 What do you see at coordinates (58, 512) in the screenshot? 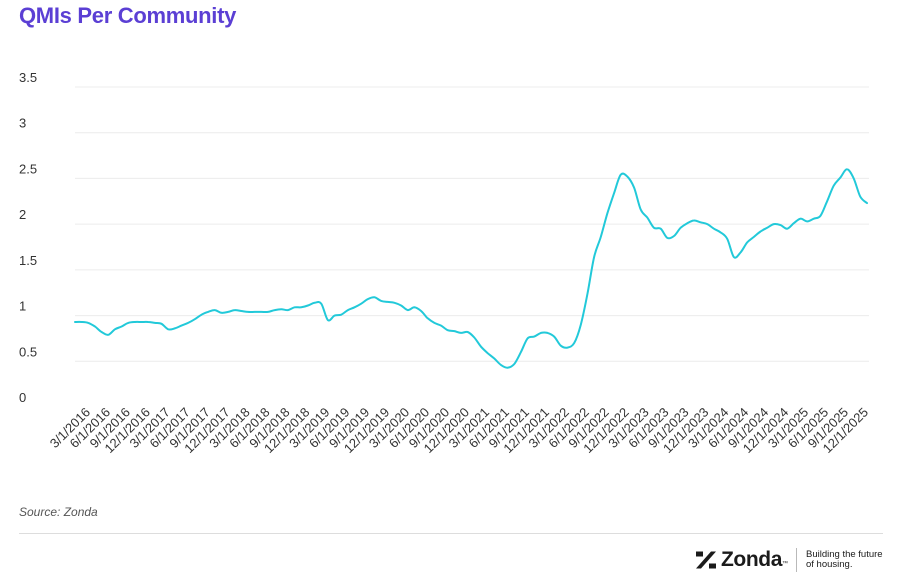
I see `source-note: Source: Zonda` at bounding box center [58, 512].